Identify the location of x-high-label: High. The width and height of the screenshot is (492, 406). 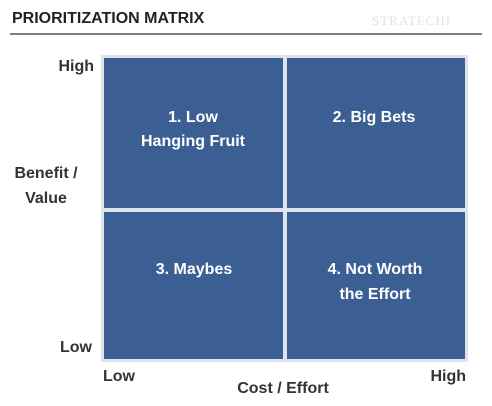
(448, 376).